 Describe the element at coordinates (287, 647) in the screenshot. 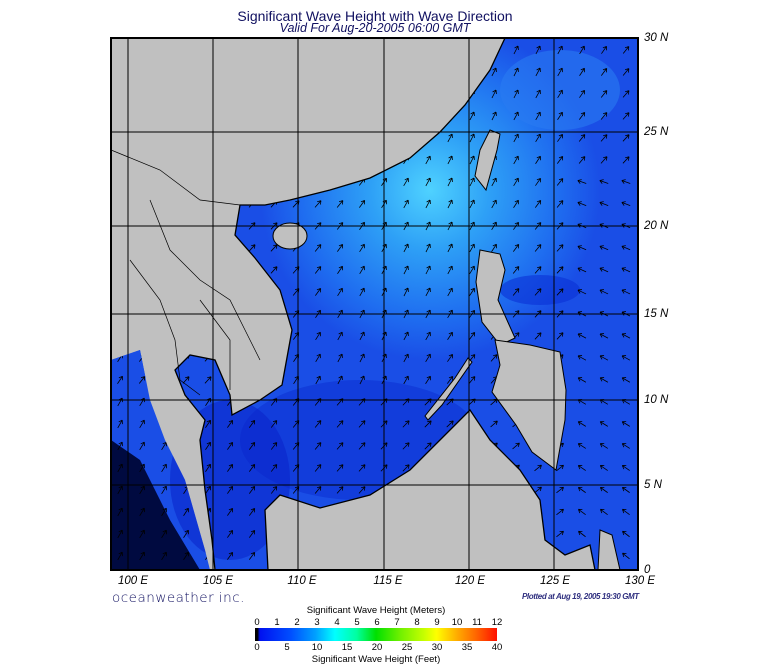

I see `legend-feet-tick: 5` at that location.